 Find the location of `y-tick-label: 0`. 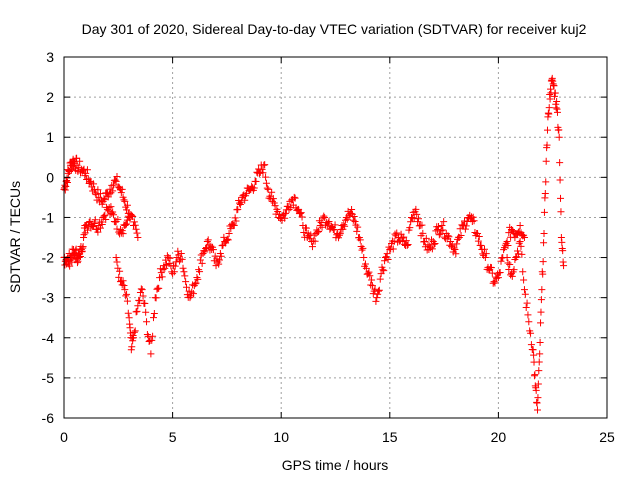

y-tick-label: 0 is located at coordinates (50, 177).